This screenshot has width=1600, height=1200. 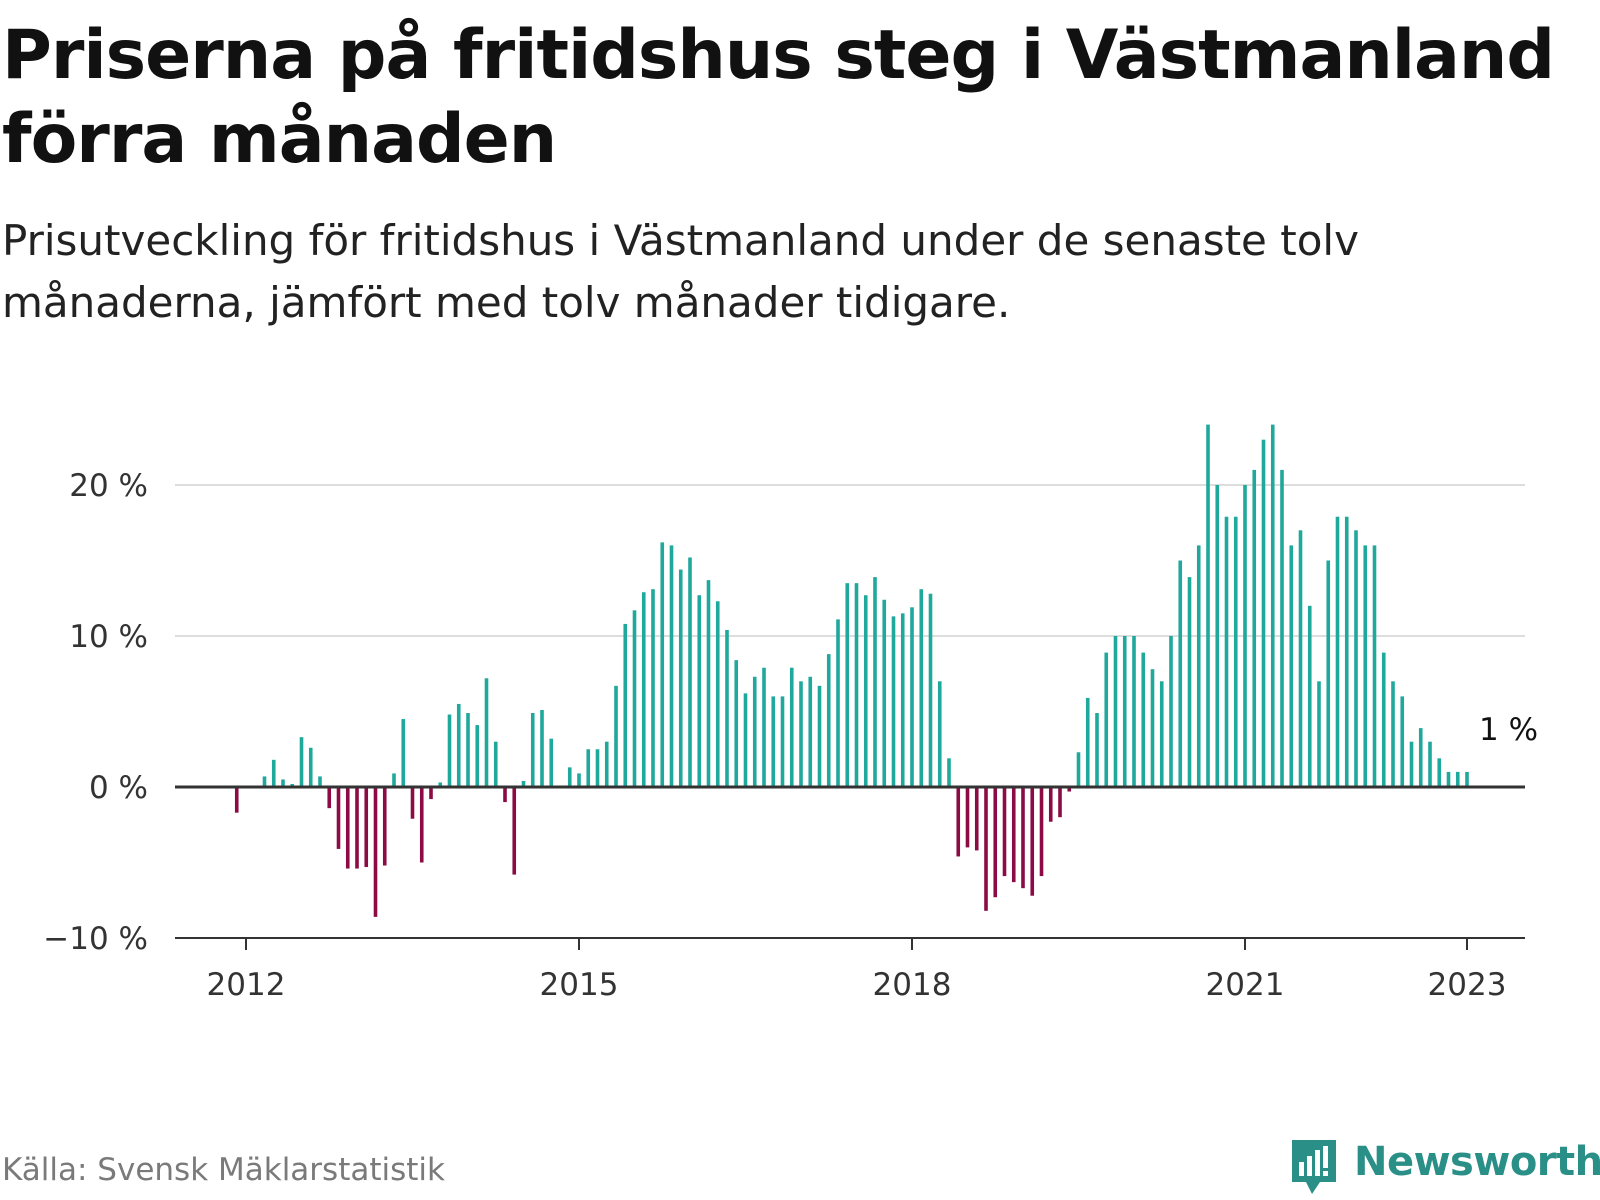 What do you see at coordinates (1245, 985) in the screenshot?
I see `x-tick-label: 2021` at bounding box center [1245, 985].